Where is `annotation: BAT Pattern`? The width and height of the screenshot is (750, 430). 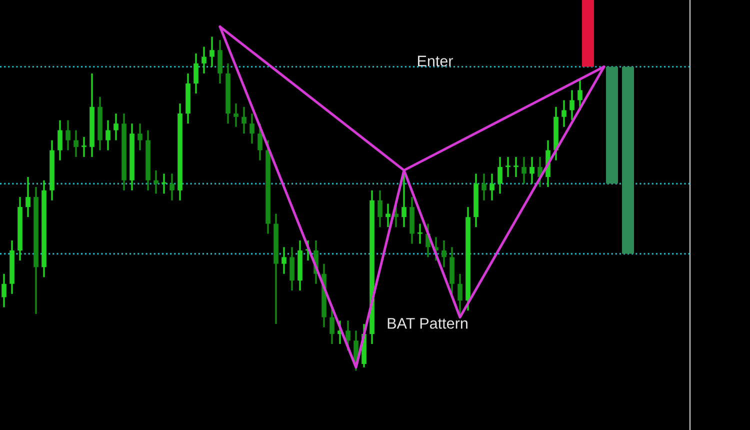 annotation: BAT Pattern is located at coordinates (428, 323).